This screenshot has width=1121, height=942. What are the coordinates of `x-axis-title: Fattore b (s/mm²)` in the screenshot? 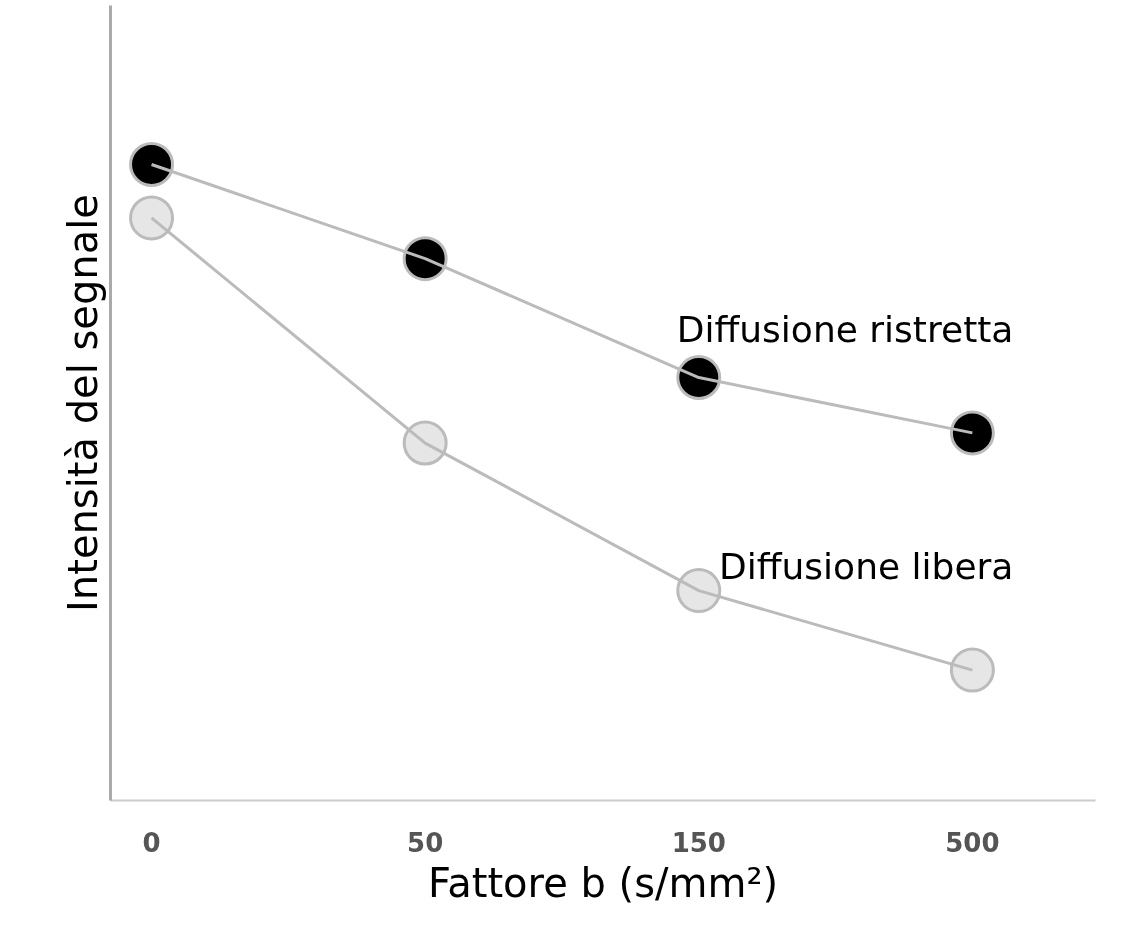 It's located at (603, 882).